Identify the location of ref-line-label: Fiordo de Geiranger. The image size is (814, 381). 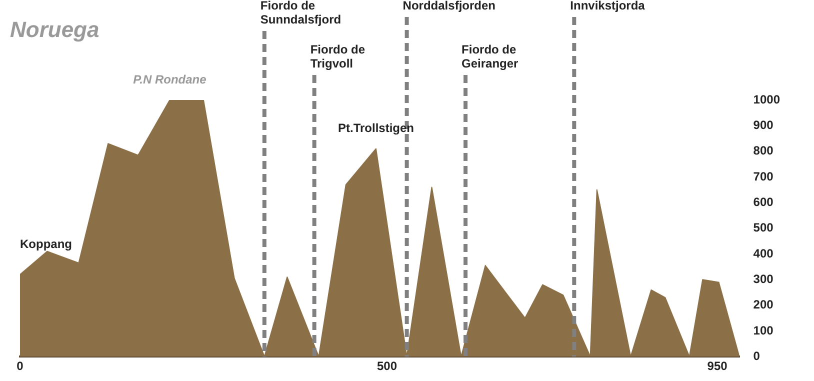
(490, 56).